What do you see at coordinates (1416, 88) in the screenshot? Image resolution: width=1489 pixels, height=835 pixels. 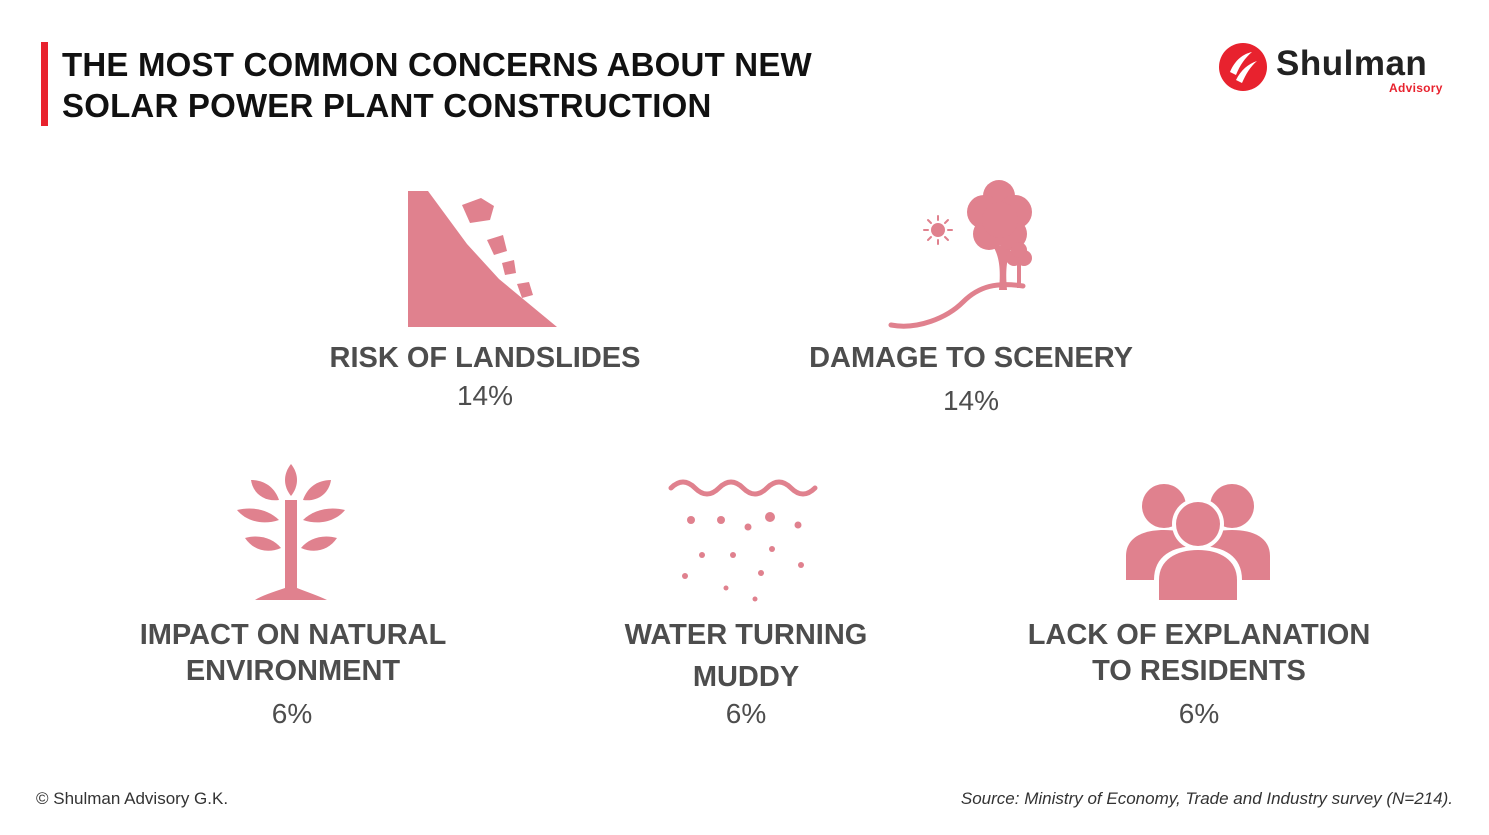 I see `logo-subtitle: Advisory` at bounding box center [1416, 88].